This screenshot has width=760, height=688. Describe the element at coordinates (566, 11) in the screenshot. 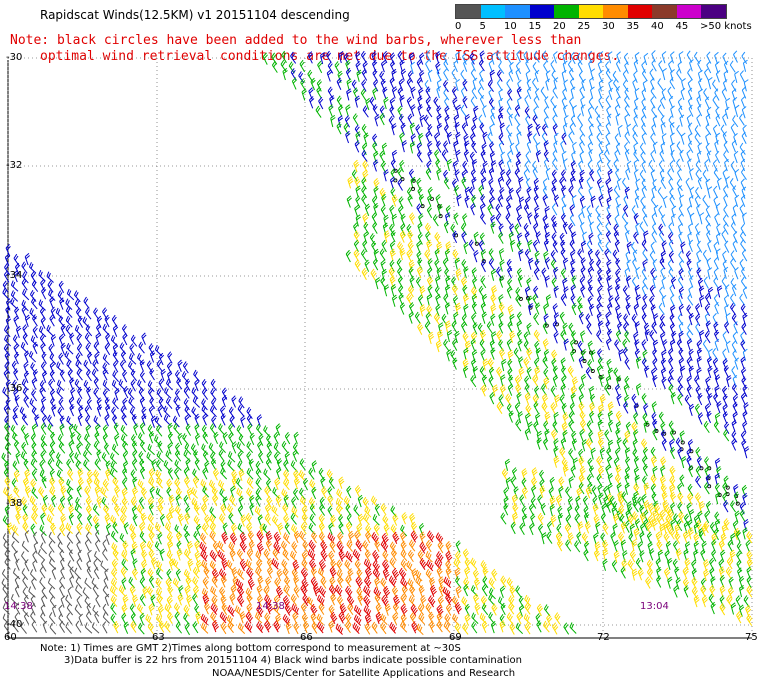

I see `legend-swatch` at that location.